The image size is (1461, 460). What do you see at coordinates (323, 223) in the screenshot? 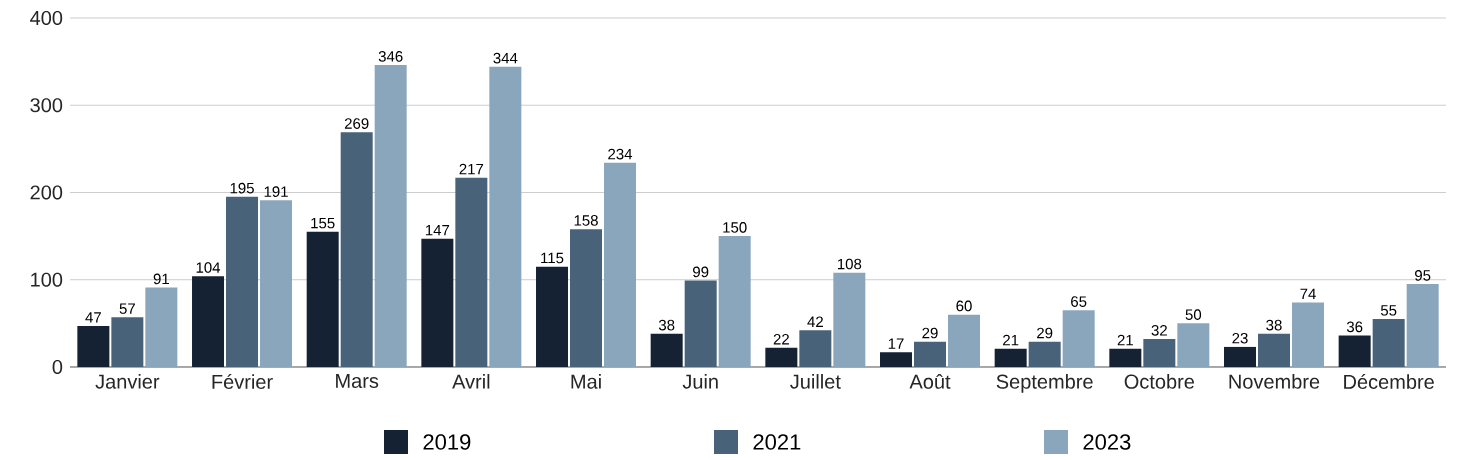
I see `data-label: 155` at bounding box center [323, 223].